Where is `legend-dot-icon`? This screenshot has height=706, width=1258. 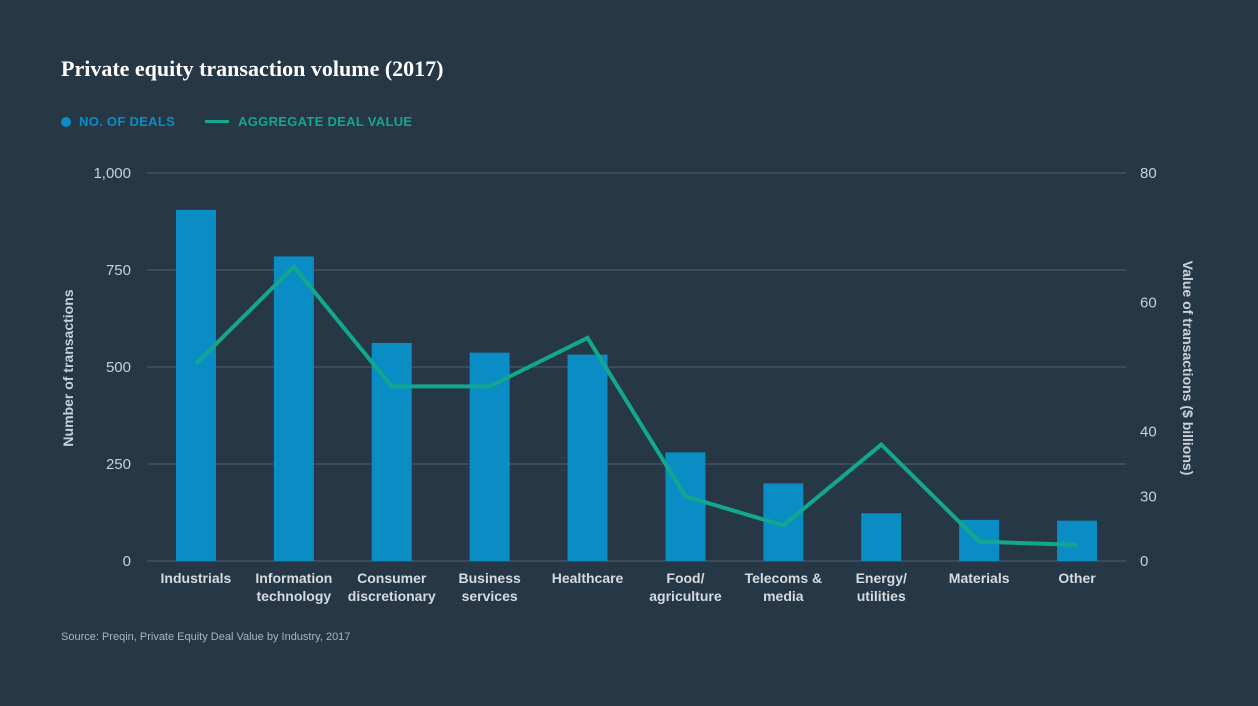 legend-dot-icon is located at coordinates (66, 121).